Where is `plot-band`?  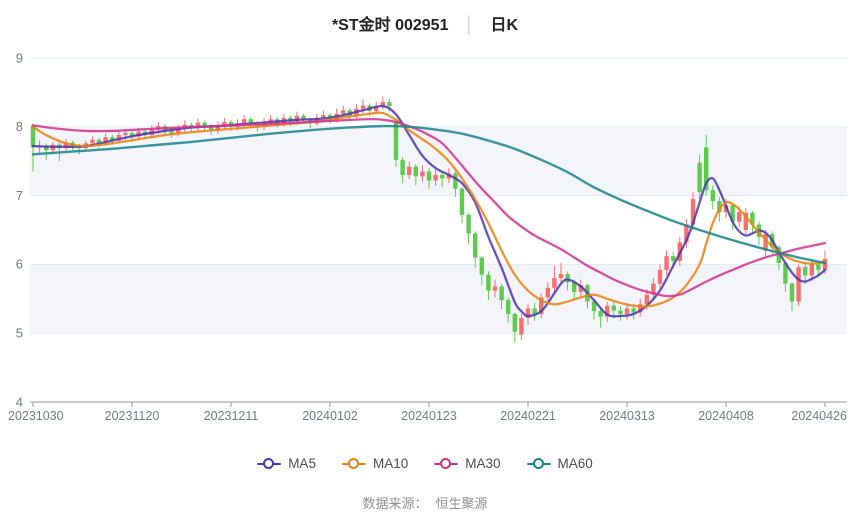
plot-band is located at coordinates (438, 299).